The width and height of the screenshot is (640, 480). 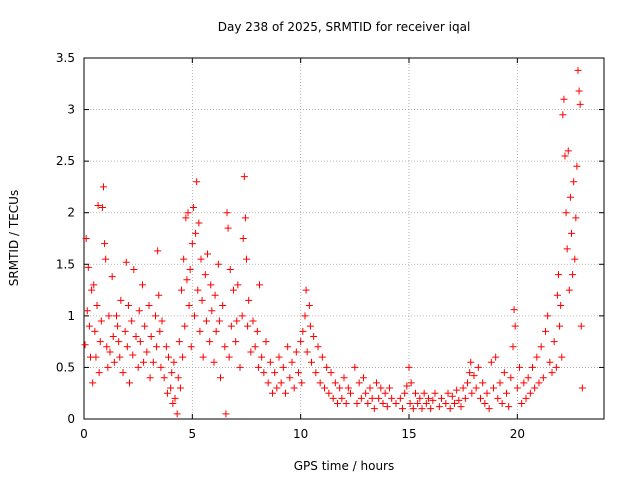 I want to click on x-tick-label: 15, so click(x=408, y=434).